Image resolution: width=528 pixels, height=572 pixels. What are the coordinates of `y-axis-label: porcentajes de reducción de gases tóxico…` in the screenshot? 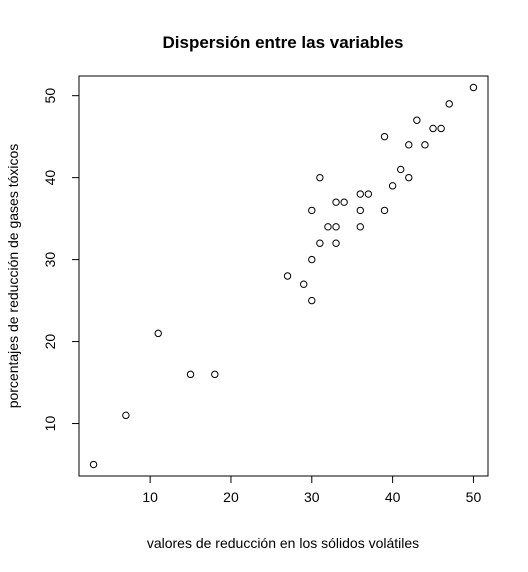 It's located at (13, 276).